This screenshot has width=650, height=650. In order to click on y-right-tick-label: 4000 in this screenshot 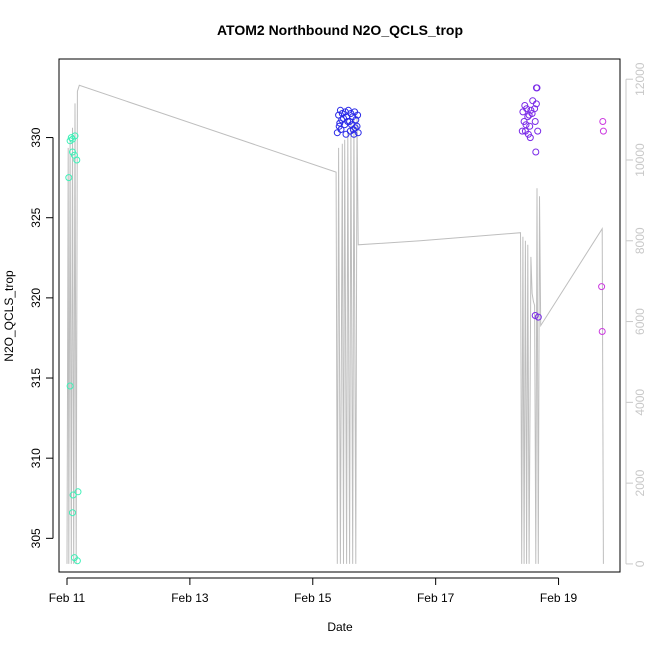, I will do `click(640, 402)`.